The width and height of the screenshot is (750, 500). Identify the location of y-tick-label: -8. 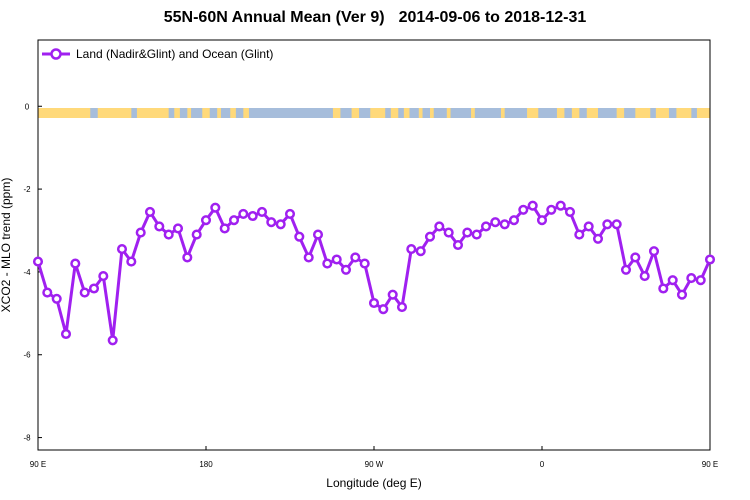
(27, 438).